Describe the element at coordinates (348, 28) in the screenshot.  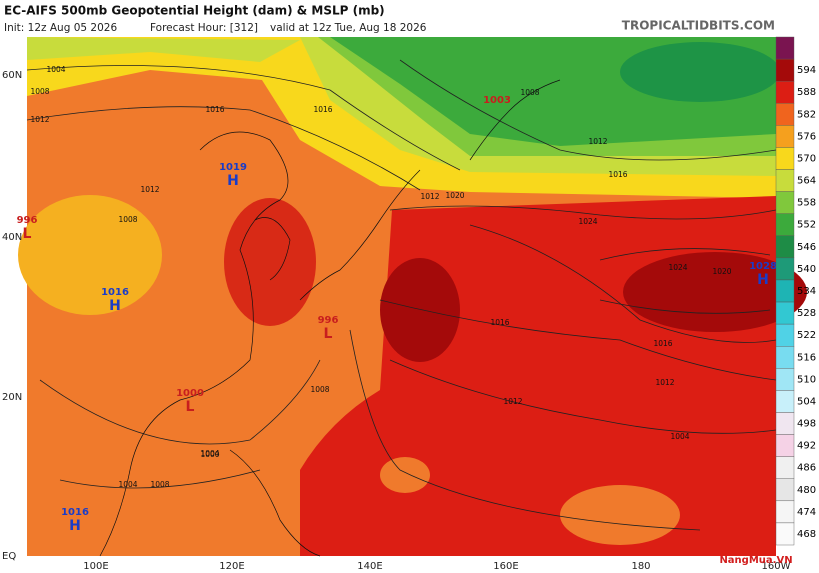
I see `valid-time: valid at 12z Tue, Aug 18 2026` at that location.